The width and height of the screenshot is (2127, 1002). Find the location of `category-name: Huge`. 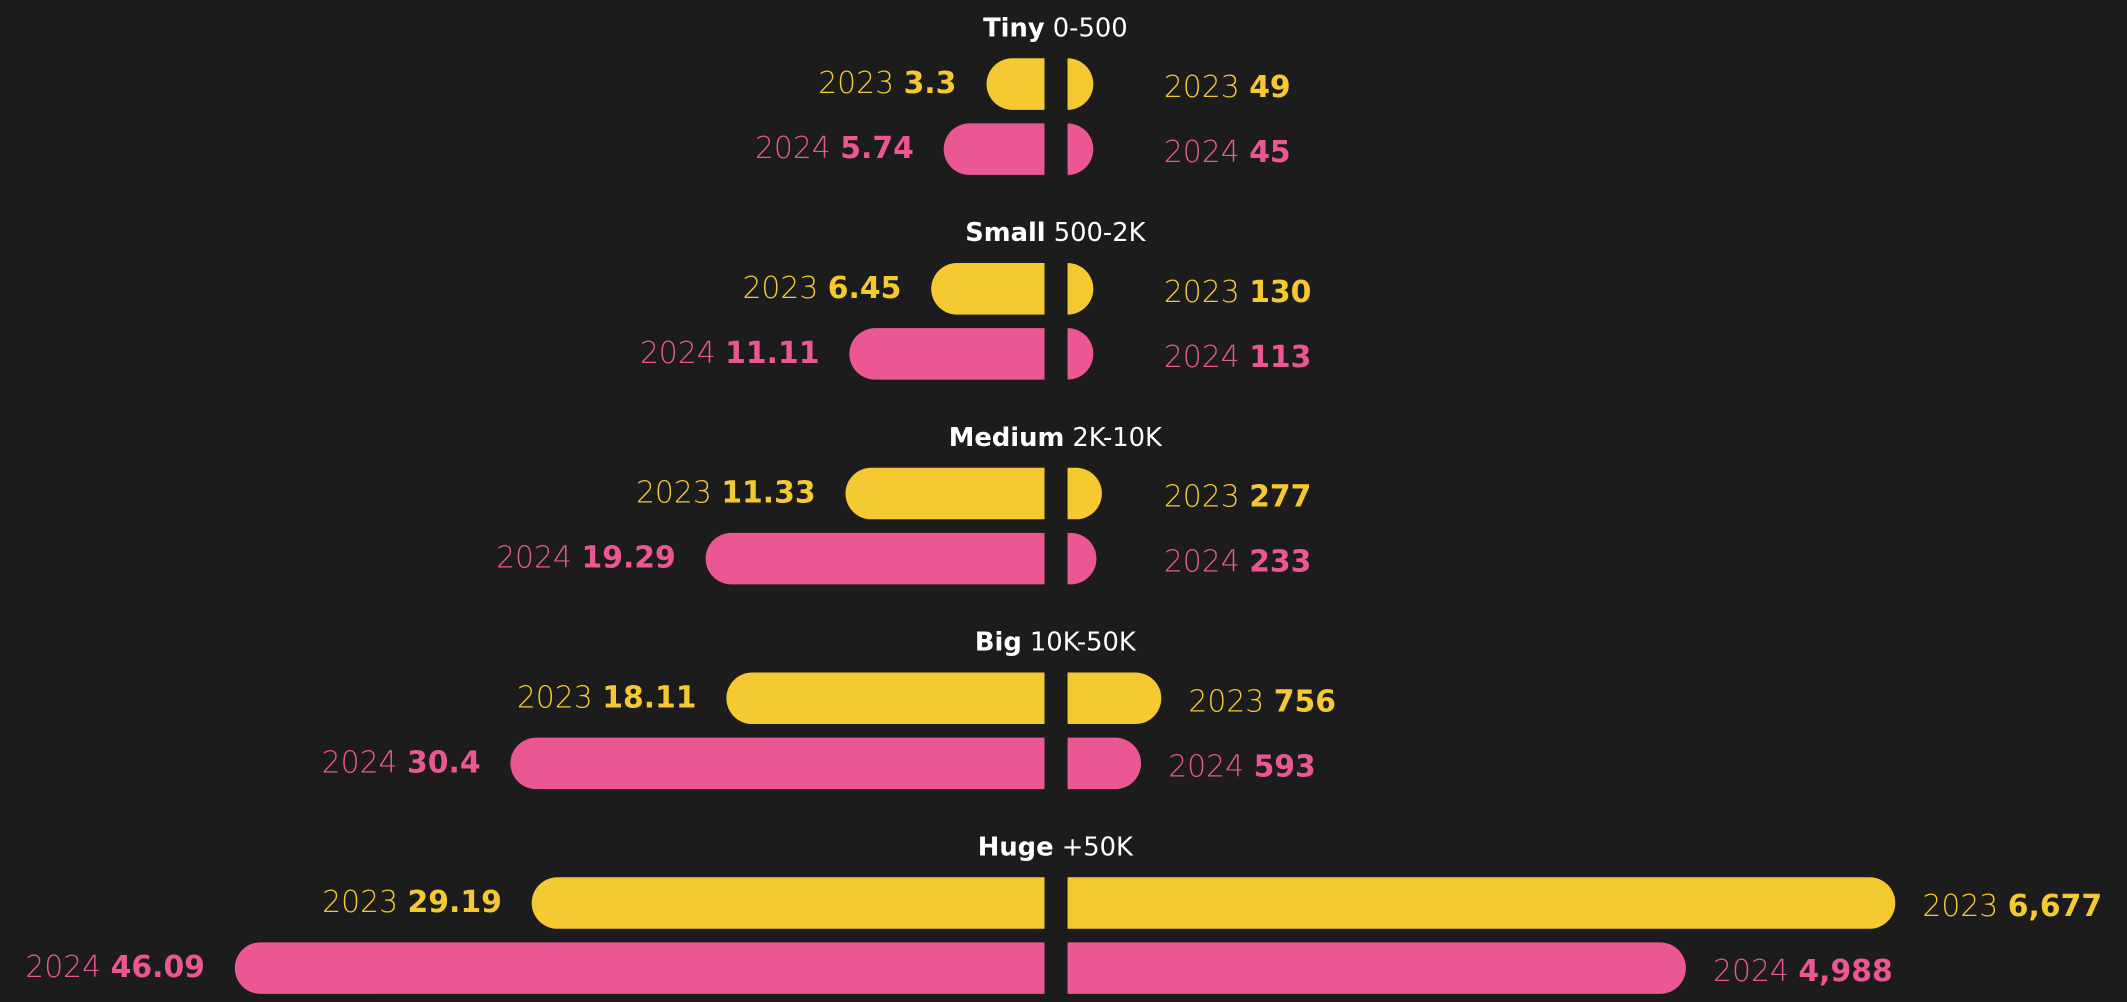

category-name: Huge is located at coordinates (1016, 847).